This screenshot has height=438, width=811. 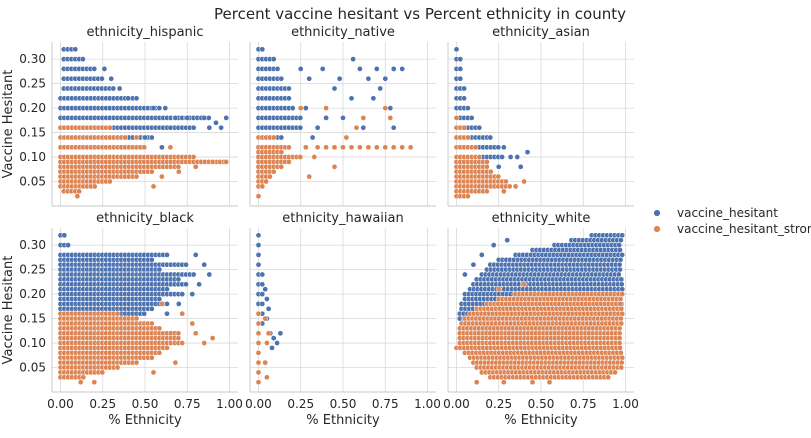 What do you see at coordinates (145, 218) in the screenshot?
I see `panel-title: ethnicity_black` at bounding box center [145, 218].